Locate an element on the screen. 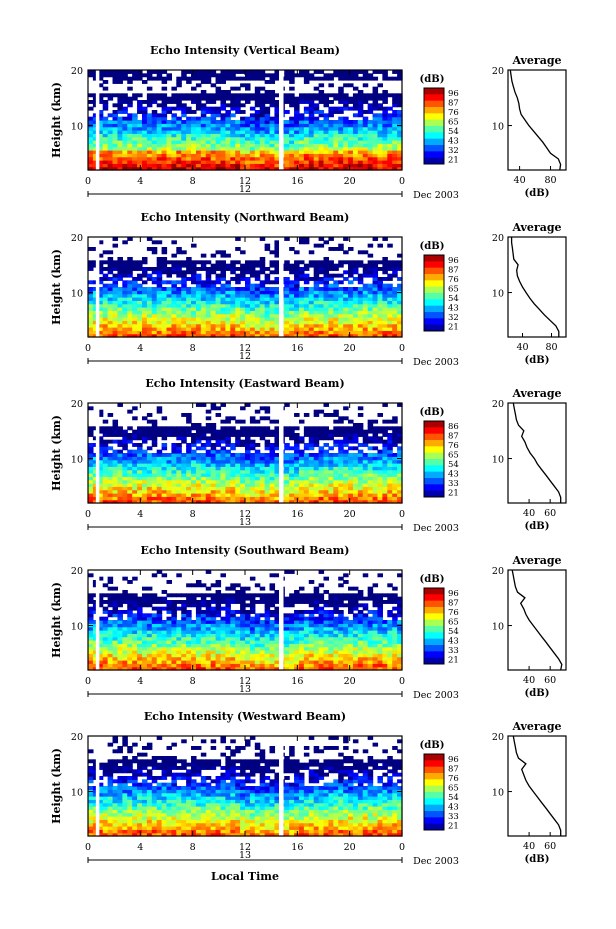 The width and height of the screenshot is (616, 929). colorbar-tick-label: 86 is located at coordinates (453, 427).